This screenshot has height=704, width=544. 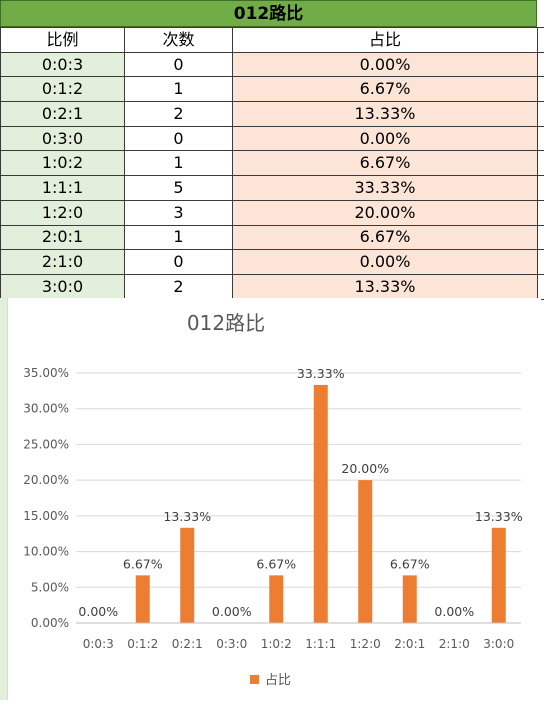 I want to click on table-cell: 3:0:0, so click(x=63, y=286).